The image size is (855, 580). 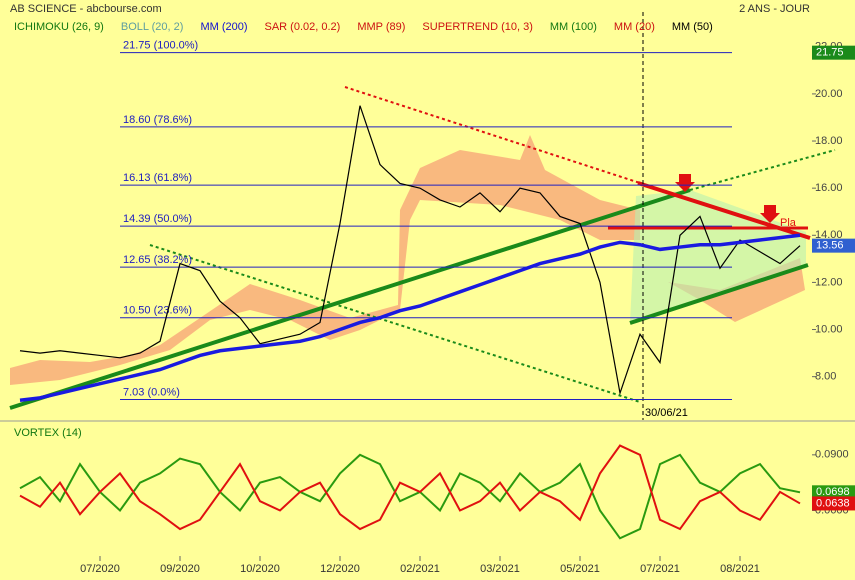 I want to click on y-tick-label: 20.00, so click(x=829, y=94).